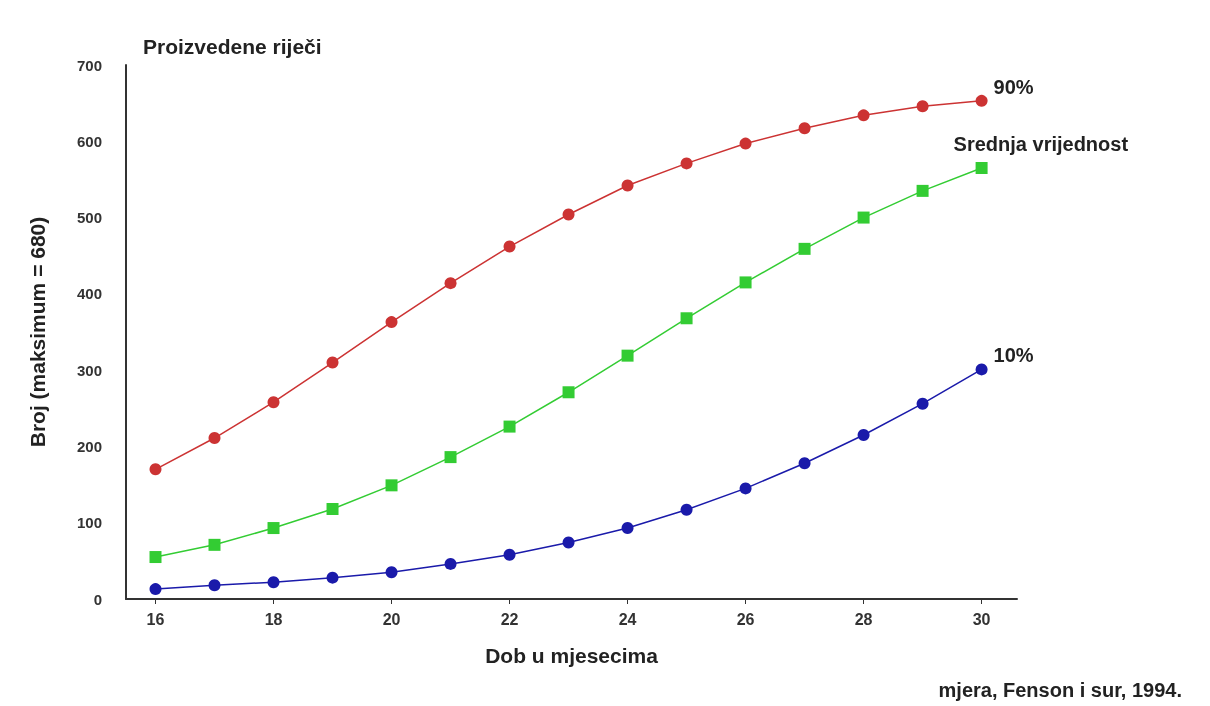 The height and width of the screenshot is (706, 1210). What do you see at coordinates (572, 655) in the screenshot?
I see `x-axis-title: Dob u mjesecima` at bounding box center [572, 655].